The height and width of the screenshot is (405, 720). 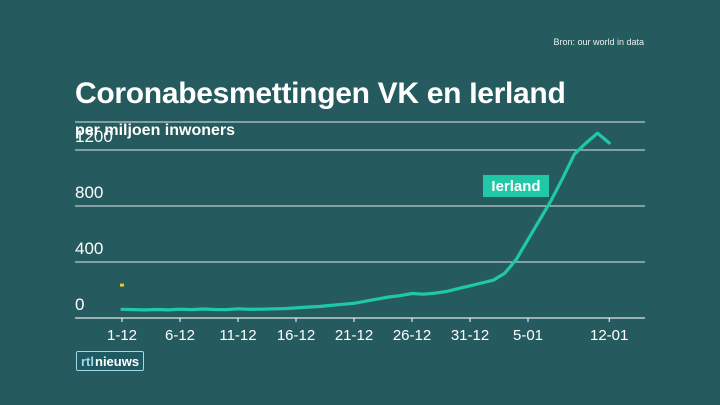 I want to click on x-tick-label-1-12: 1-12, so click(x=122, y=335).